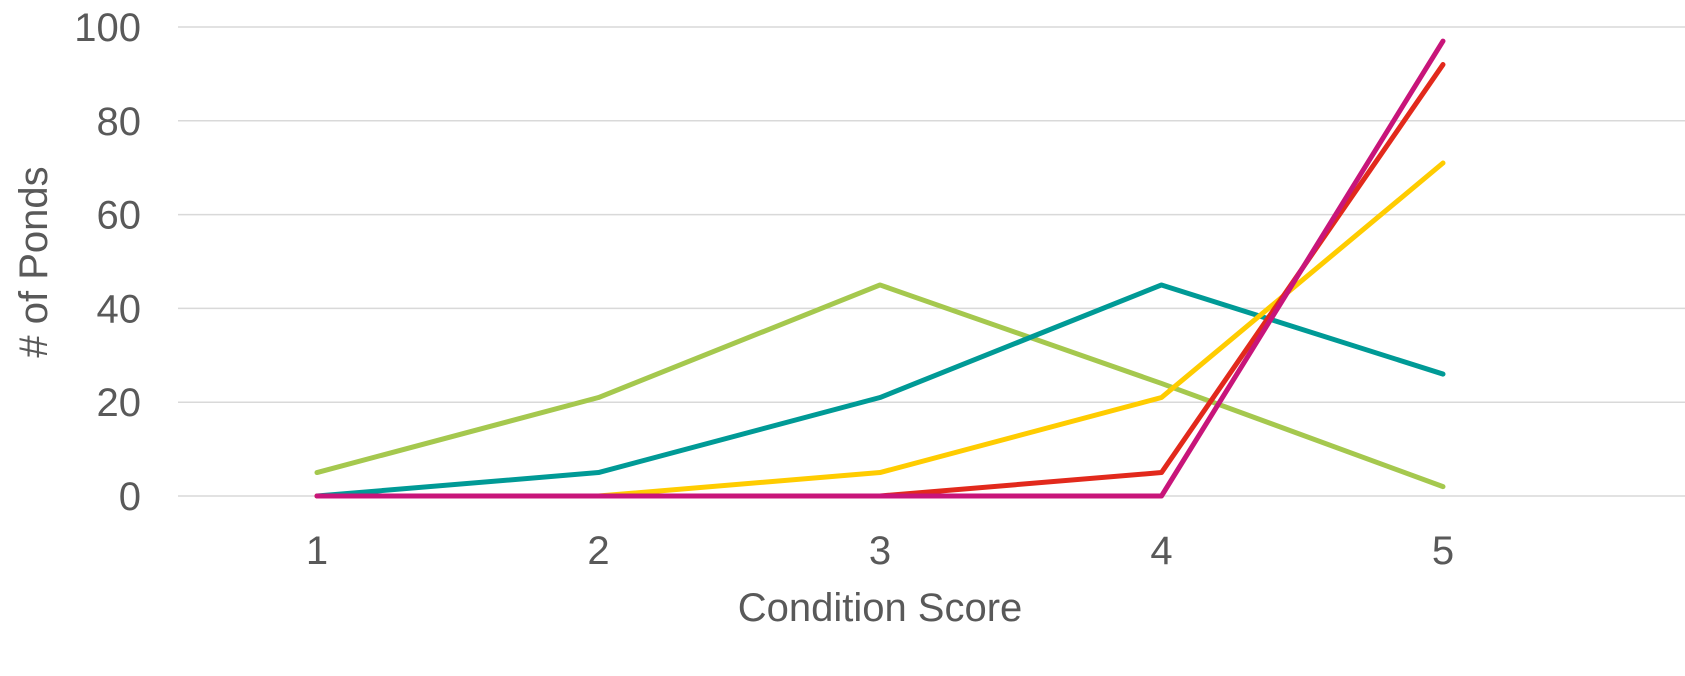  I want to click on x-axis-title: Condition Score, so click(880, 608).